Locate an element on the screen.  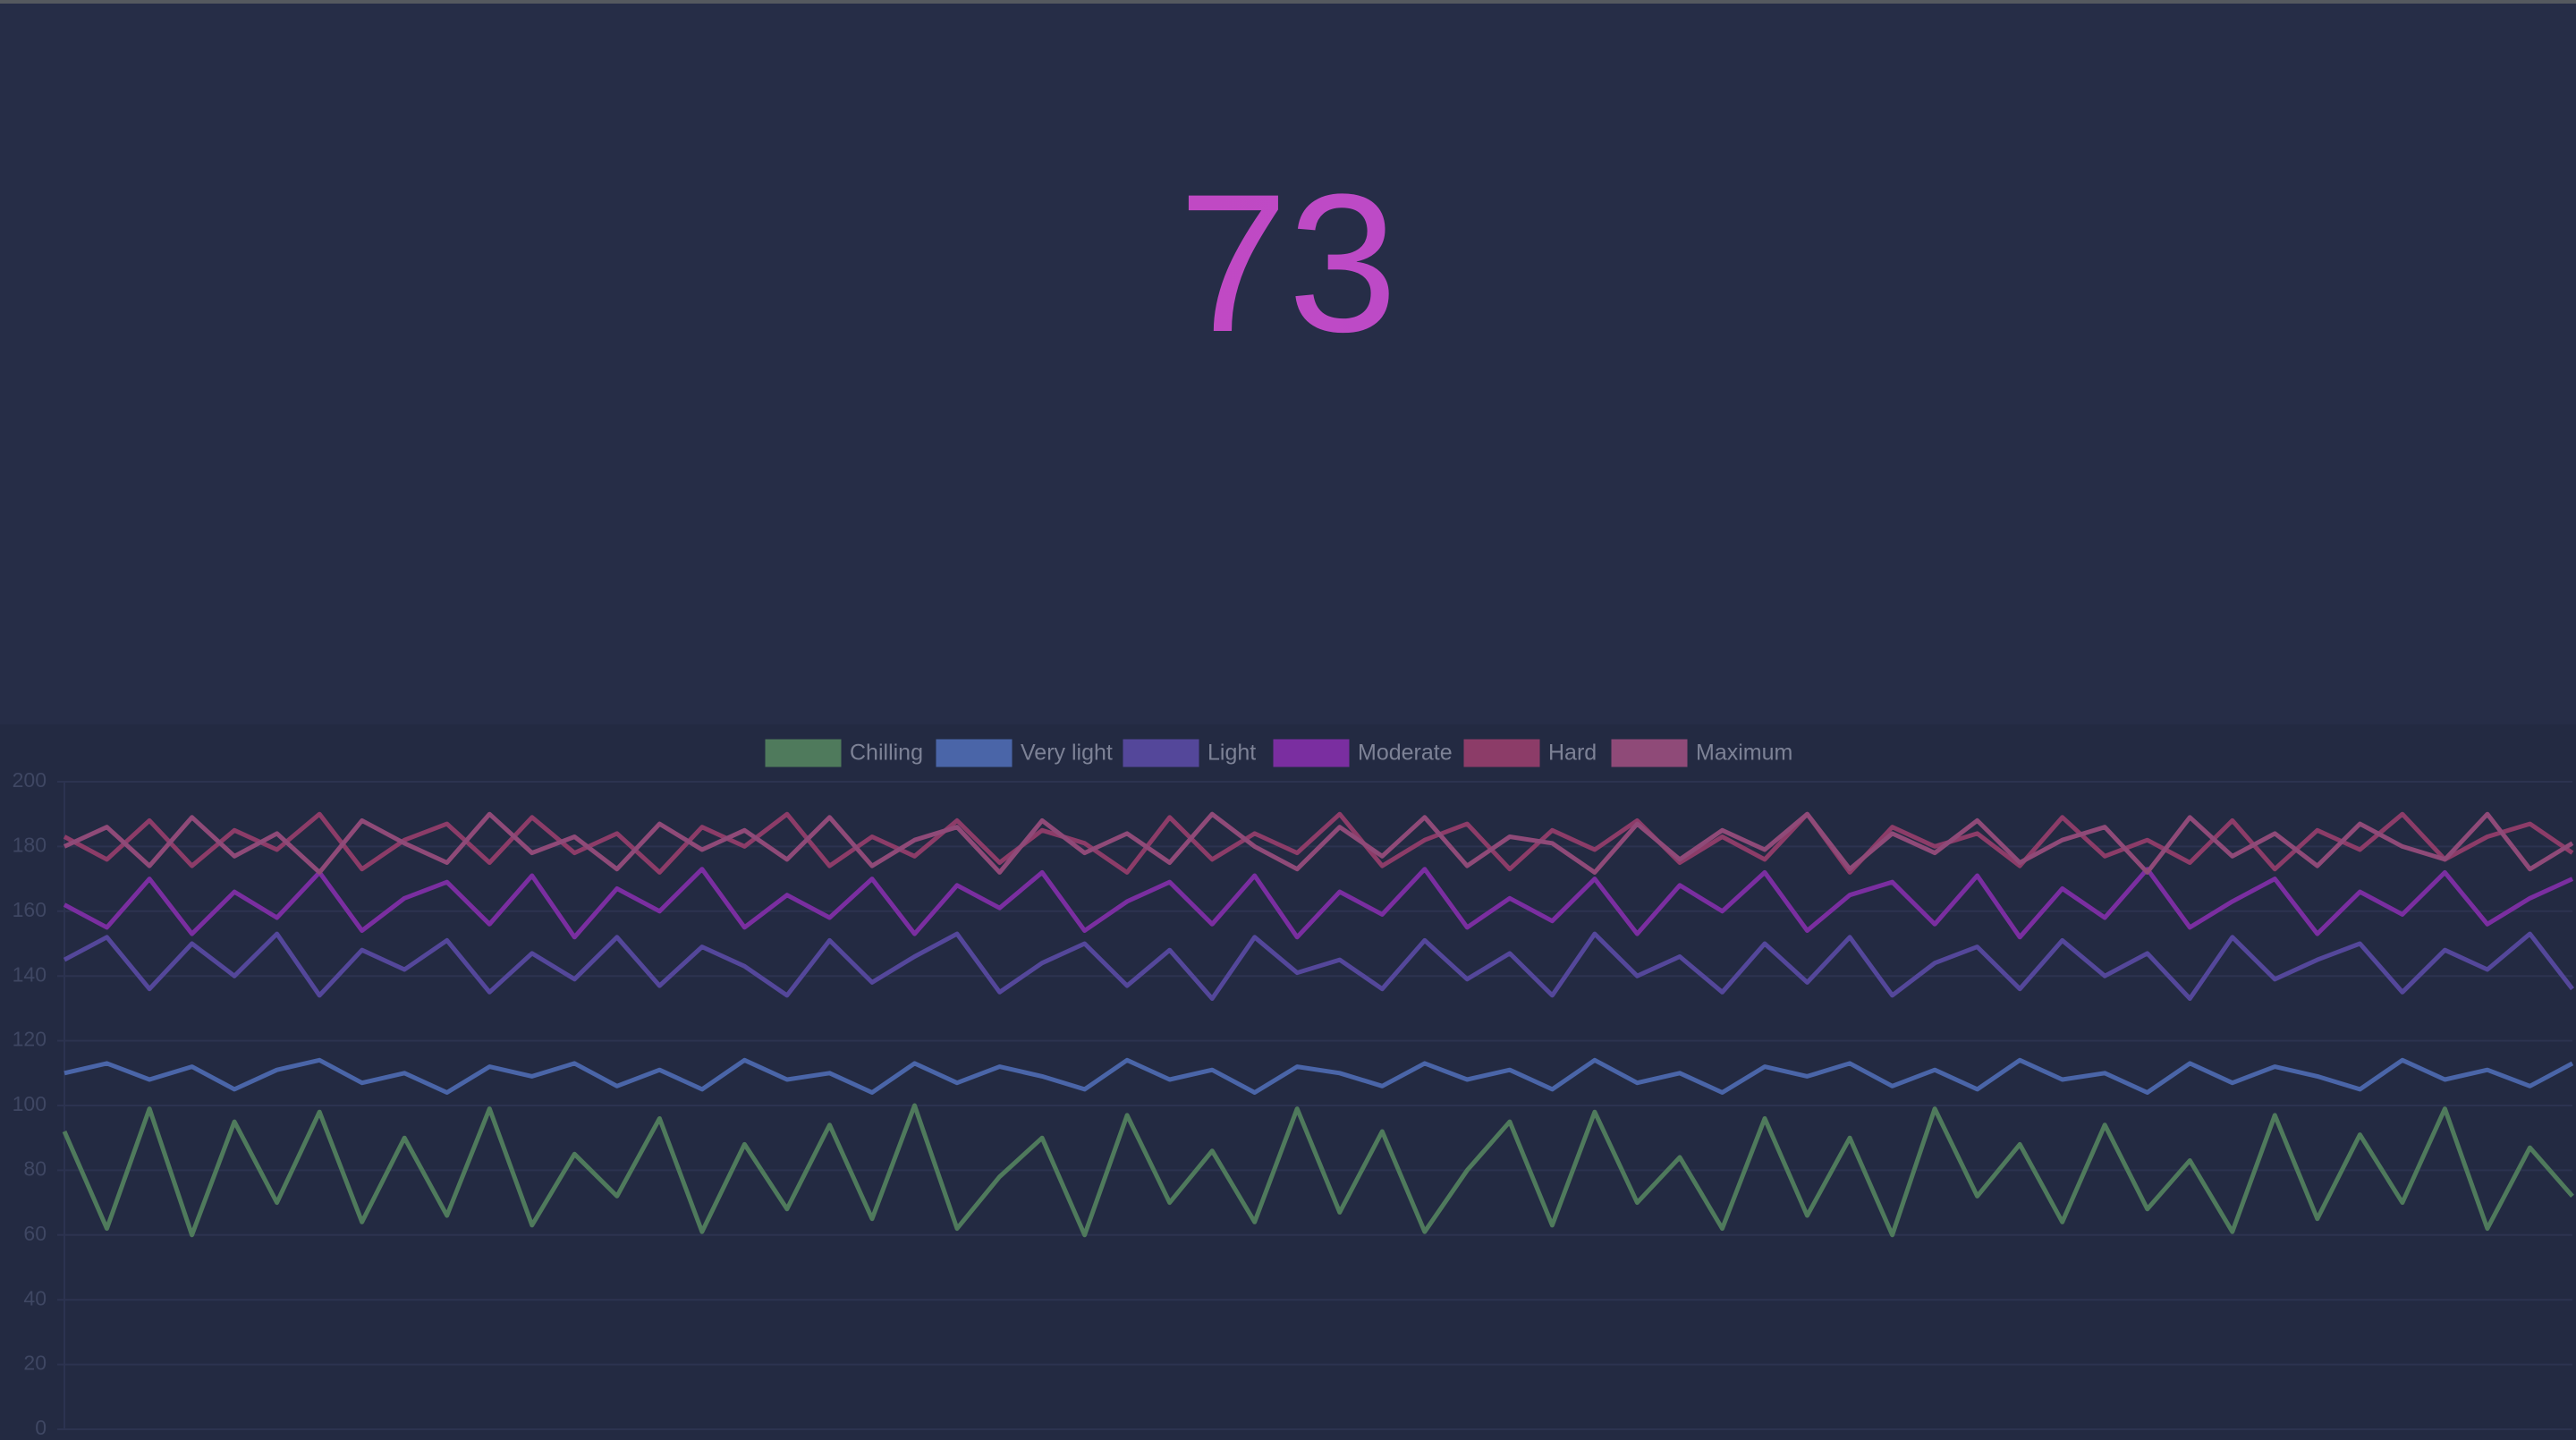
heart-rate-value: 73 is located at coordinates (1288, 263).